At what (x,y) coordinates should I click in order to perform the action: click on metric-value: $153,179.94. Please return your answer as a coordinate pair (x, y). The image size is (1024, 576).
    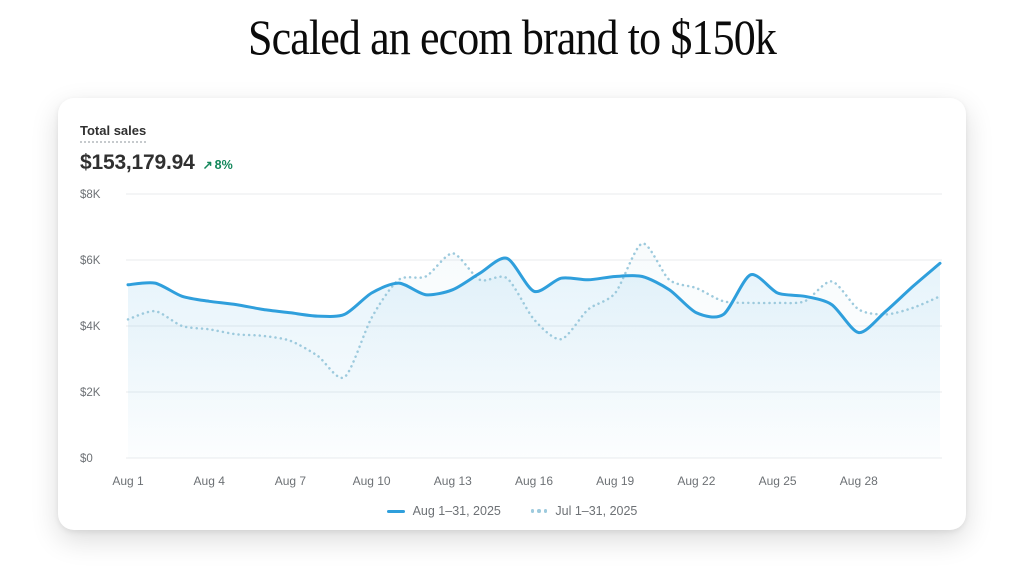
    Looking at the image, I should click on (137, 162).